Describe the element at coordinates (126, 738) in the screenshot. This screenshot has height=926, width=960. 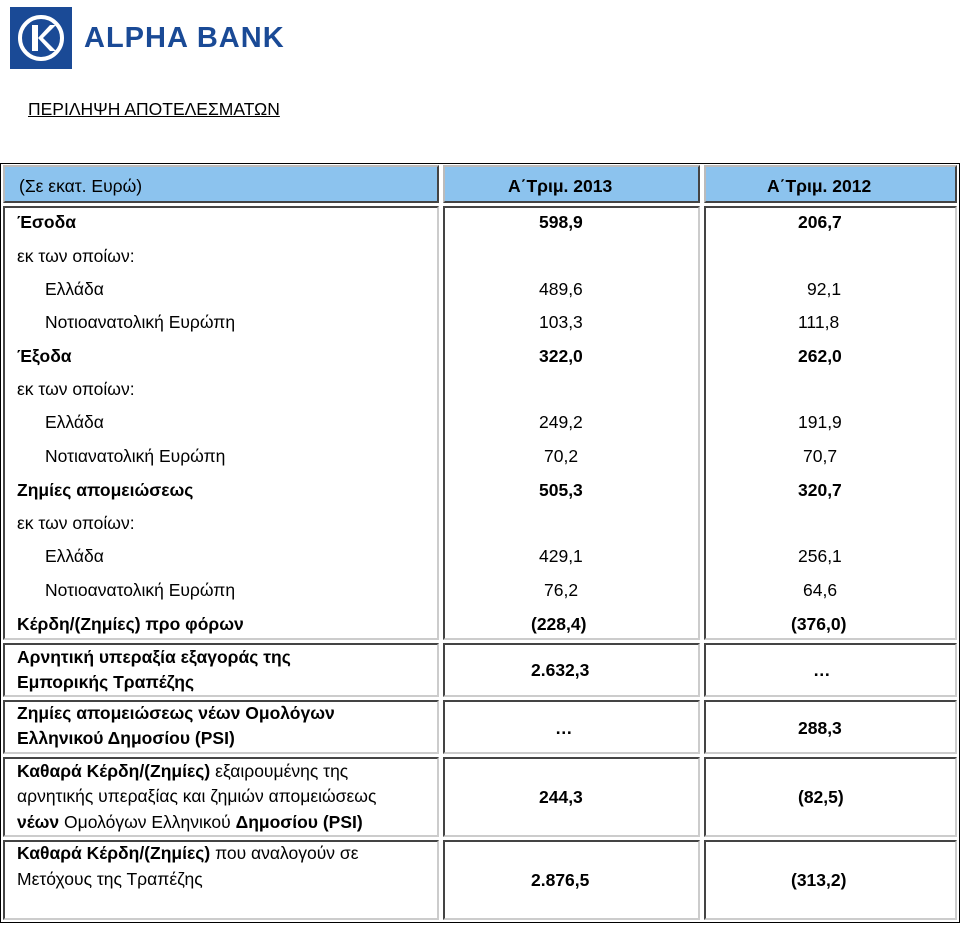
I see `row-psi-label-2: Ελληνικού Δημοσίου (PSI)` at that location.